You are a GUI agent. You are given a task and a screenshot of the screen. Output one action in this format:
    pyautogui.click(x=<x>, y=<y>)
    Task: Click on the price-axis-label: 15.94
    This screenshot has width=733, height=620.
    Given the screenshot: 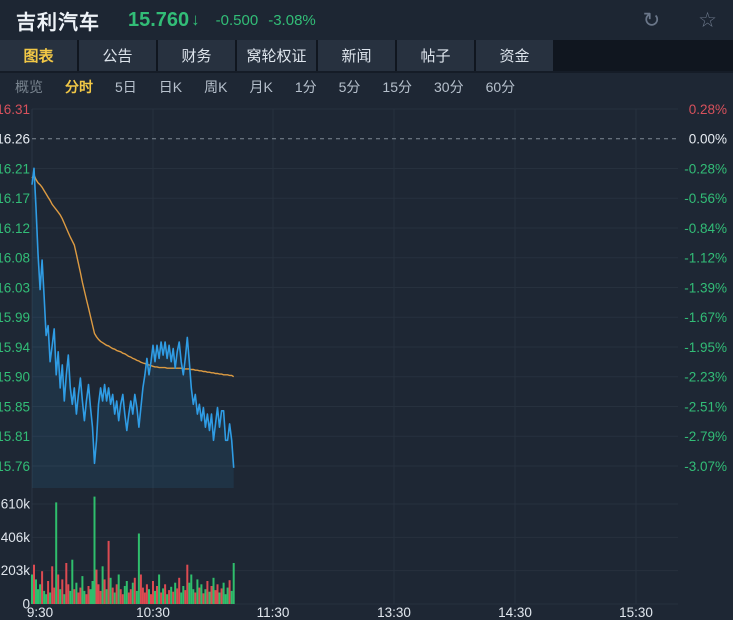 What is the action you would take?
    pyautogui.click(x=15, y=347)
    